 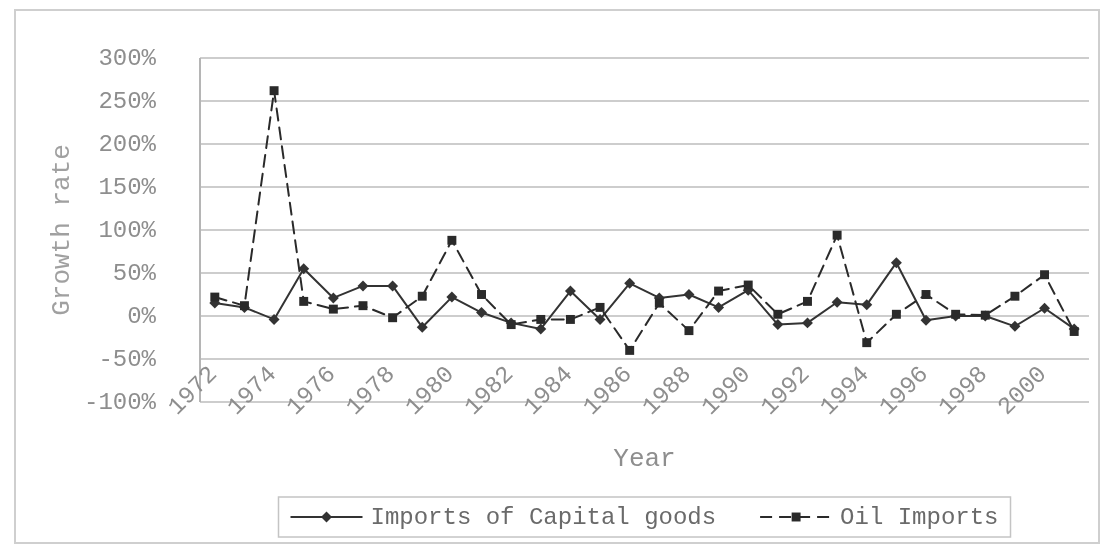 What do you see at coordinates (142, 316) in the screenshot?
I see `y-tick-label: 0%` at bounding box center [142, 316].